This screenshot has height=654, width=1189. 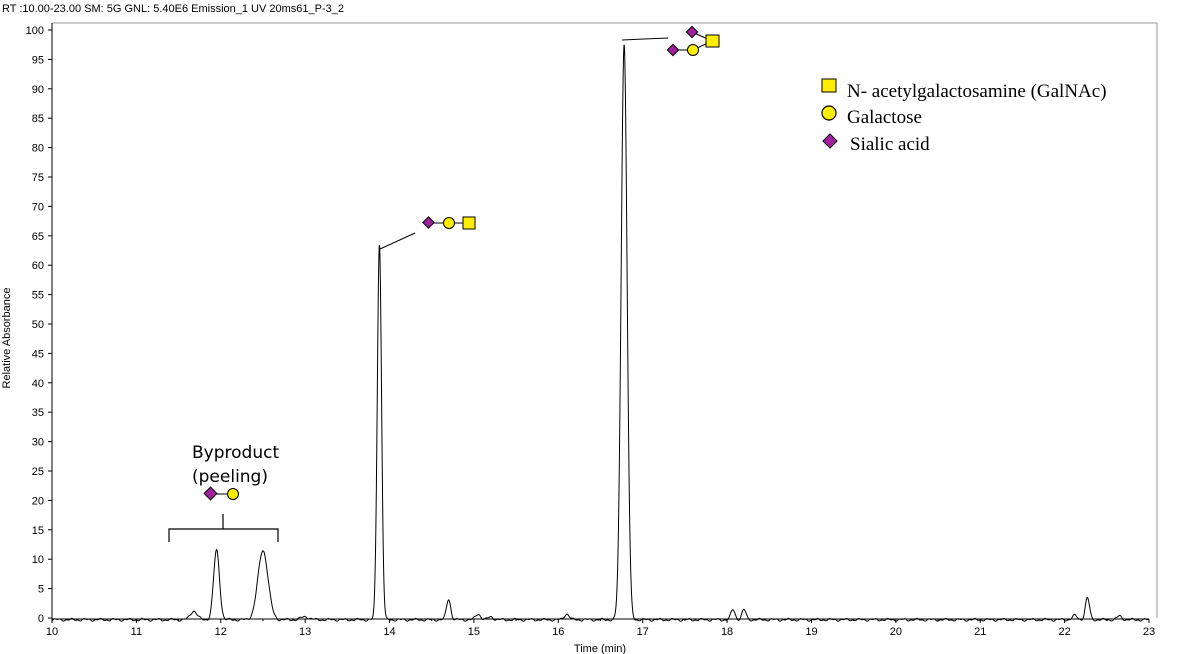 What do you see at coordinates (35, 31) in the screenshot?
I see `y-tick-label: 100` at bounding box center [35, 31].